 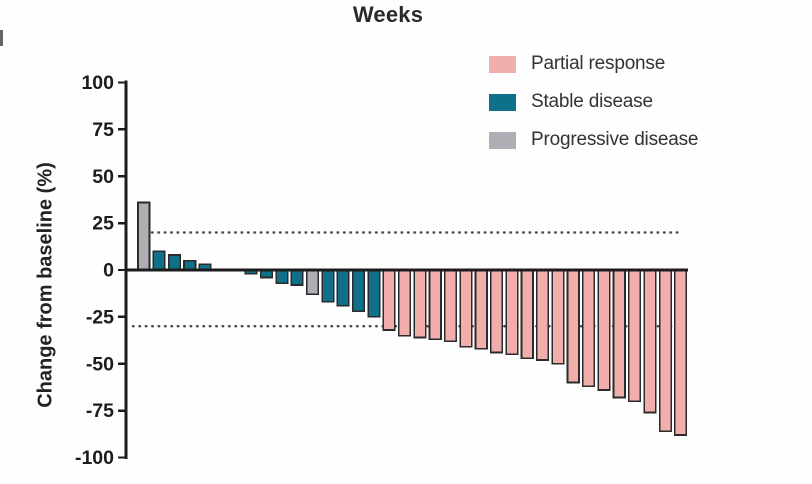 I want to click on y-tick-label: -100, so click(x=94, y=458).